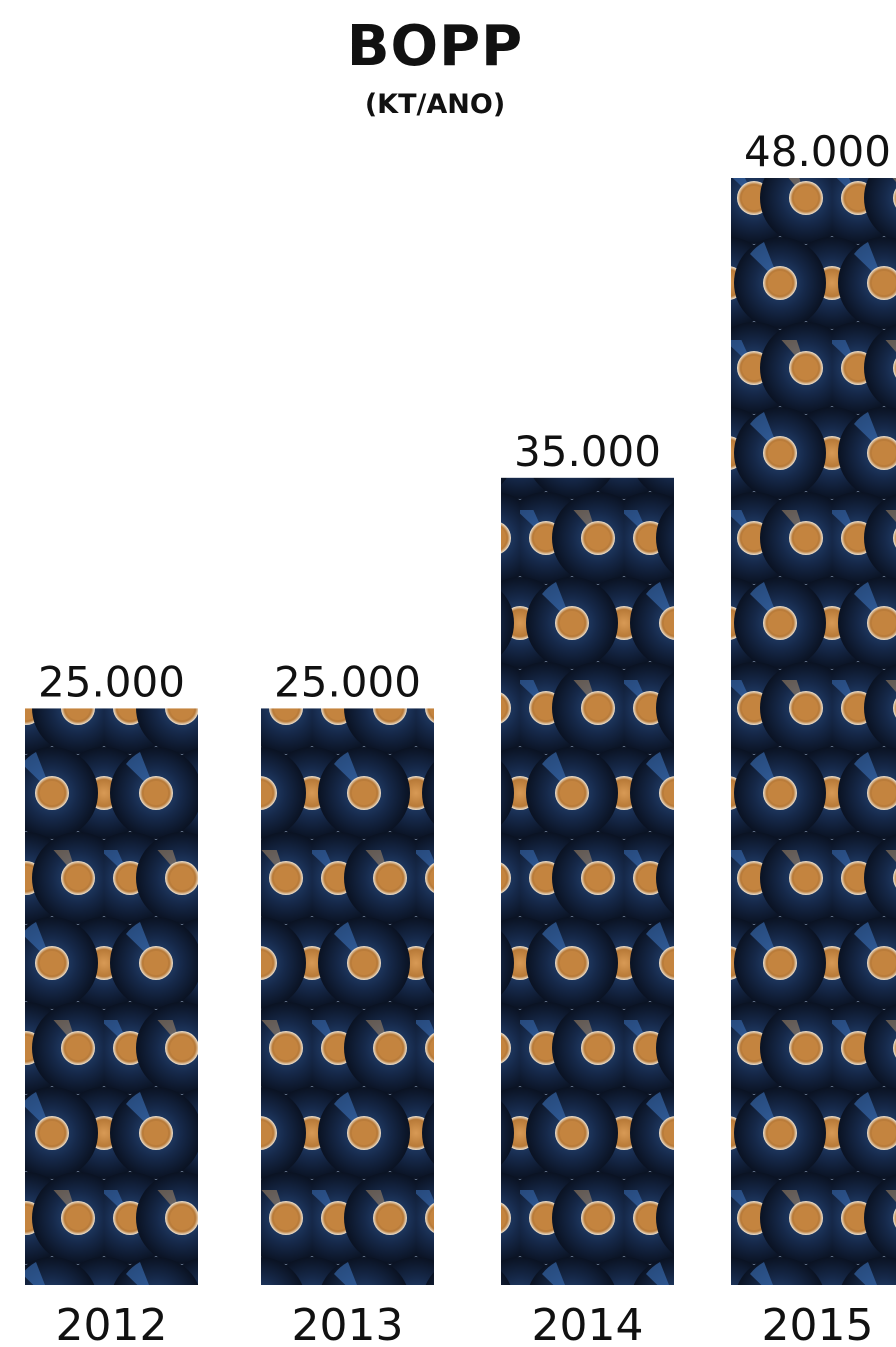 The image size is (896, 1347). Describe the element at coordinates (435, 104) in the screenshot. I see `chart-subtitle: (KT/ANO)` at that location.